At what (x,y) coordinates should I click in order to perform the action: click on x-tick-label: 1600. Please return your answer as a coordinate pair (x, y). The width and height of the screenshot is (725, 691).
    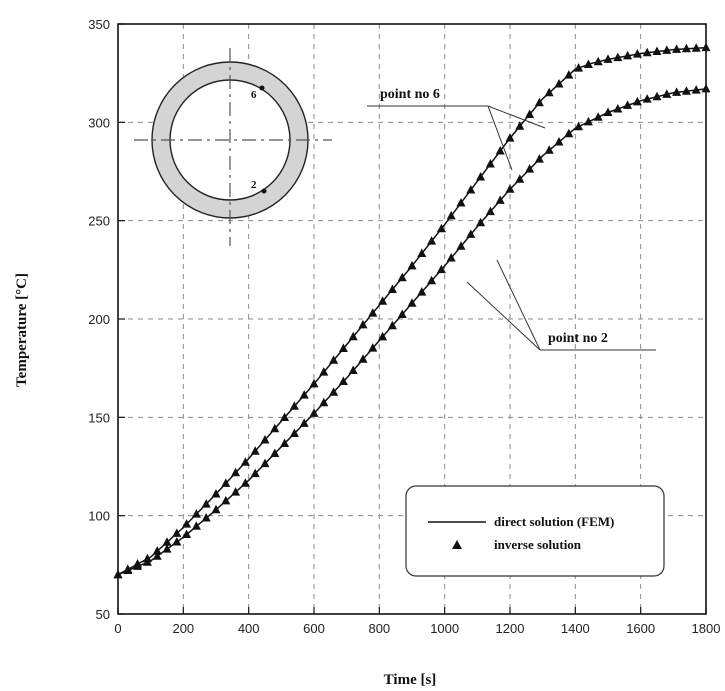
    Looking at the image, I should click on (640, 628).